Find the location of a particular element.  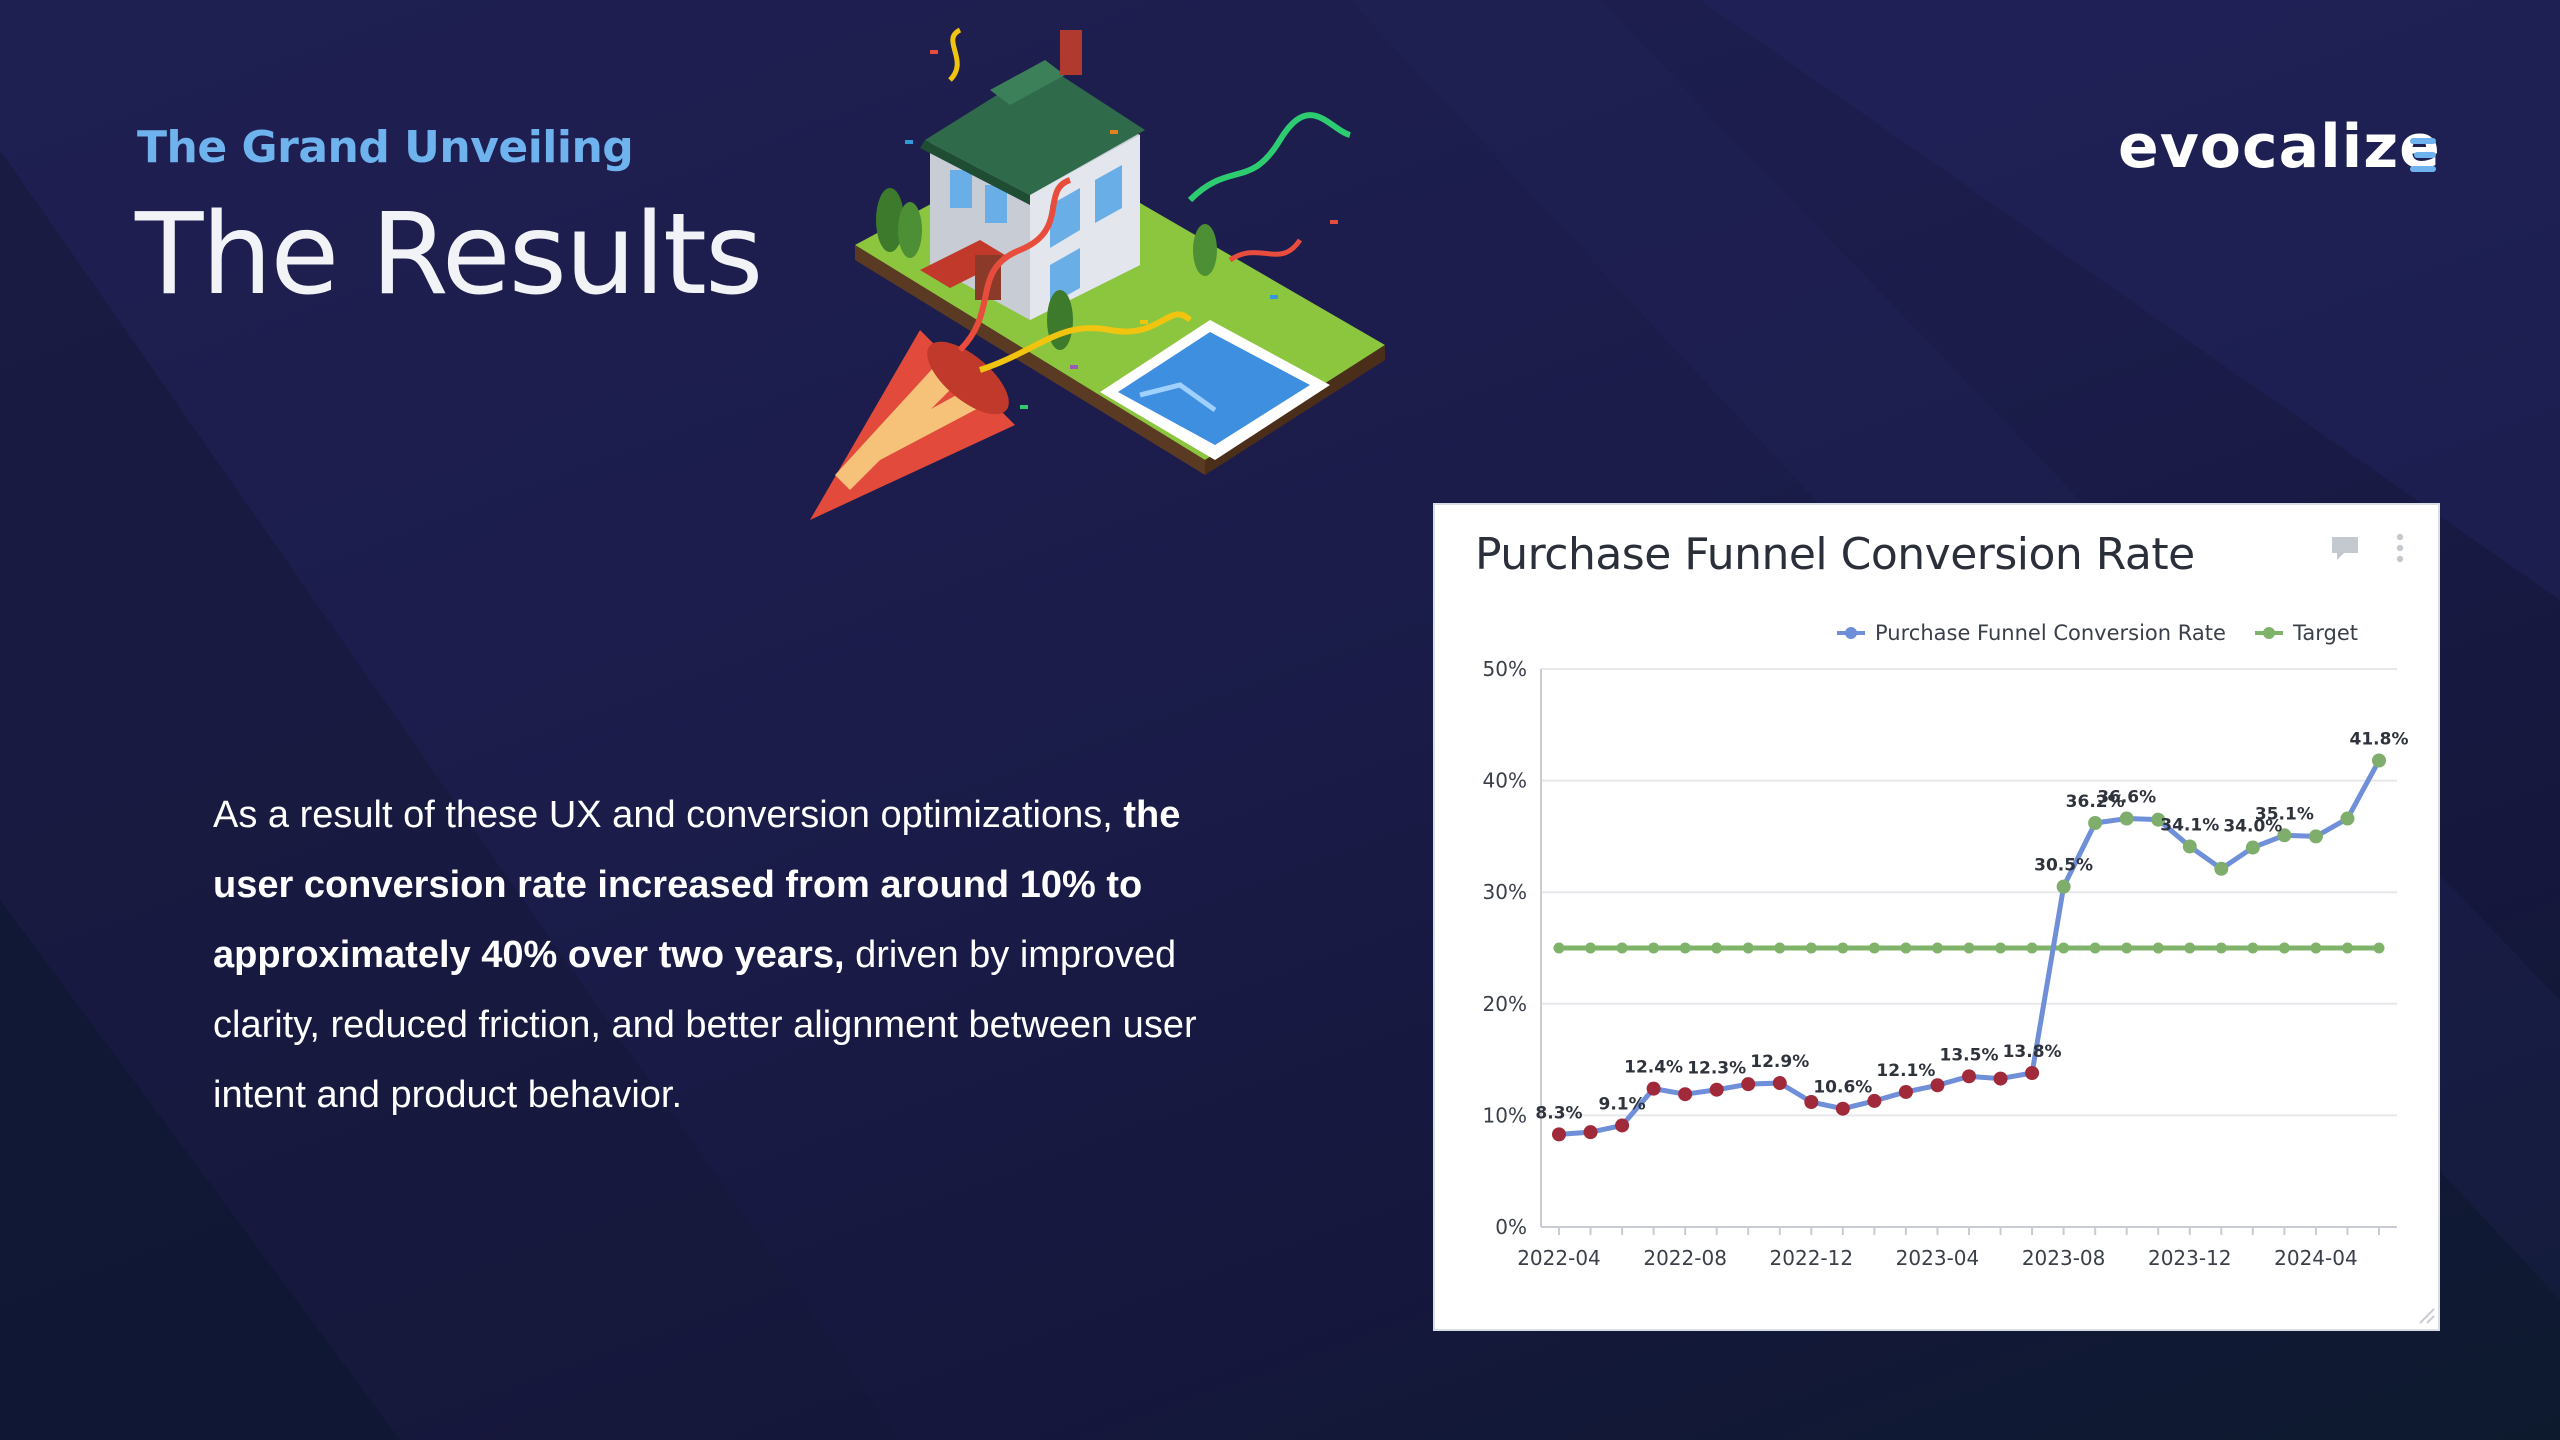

section-eyebrow: The Grand Unveiling is located at coordinates (385, 147).